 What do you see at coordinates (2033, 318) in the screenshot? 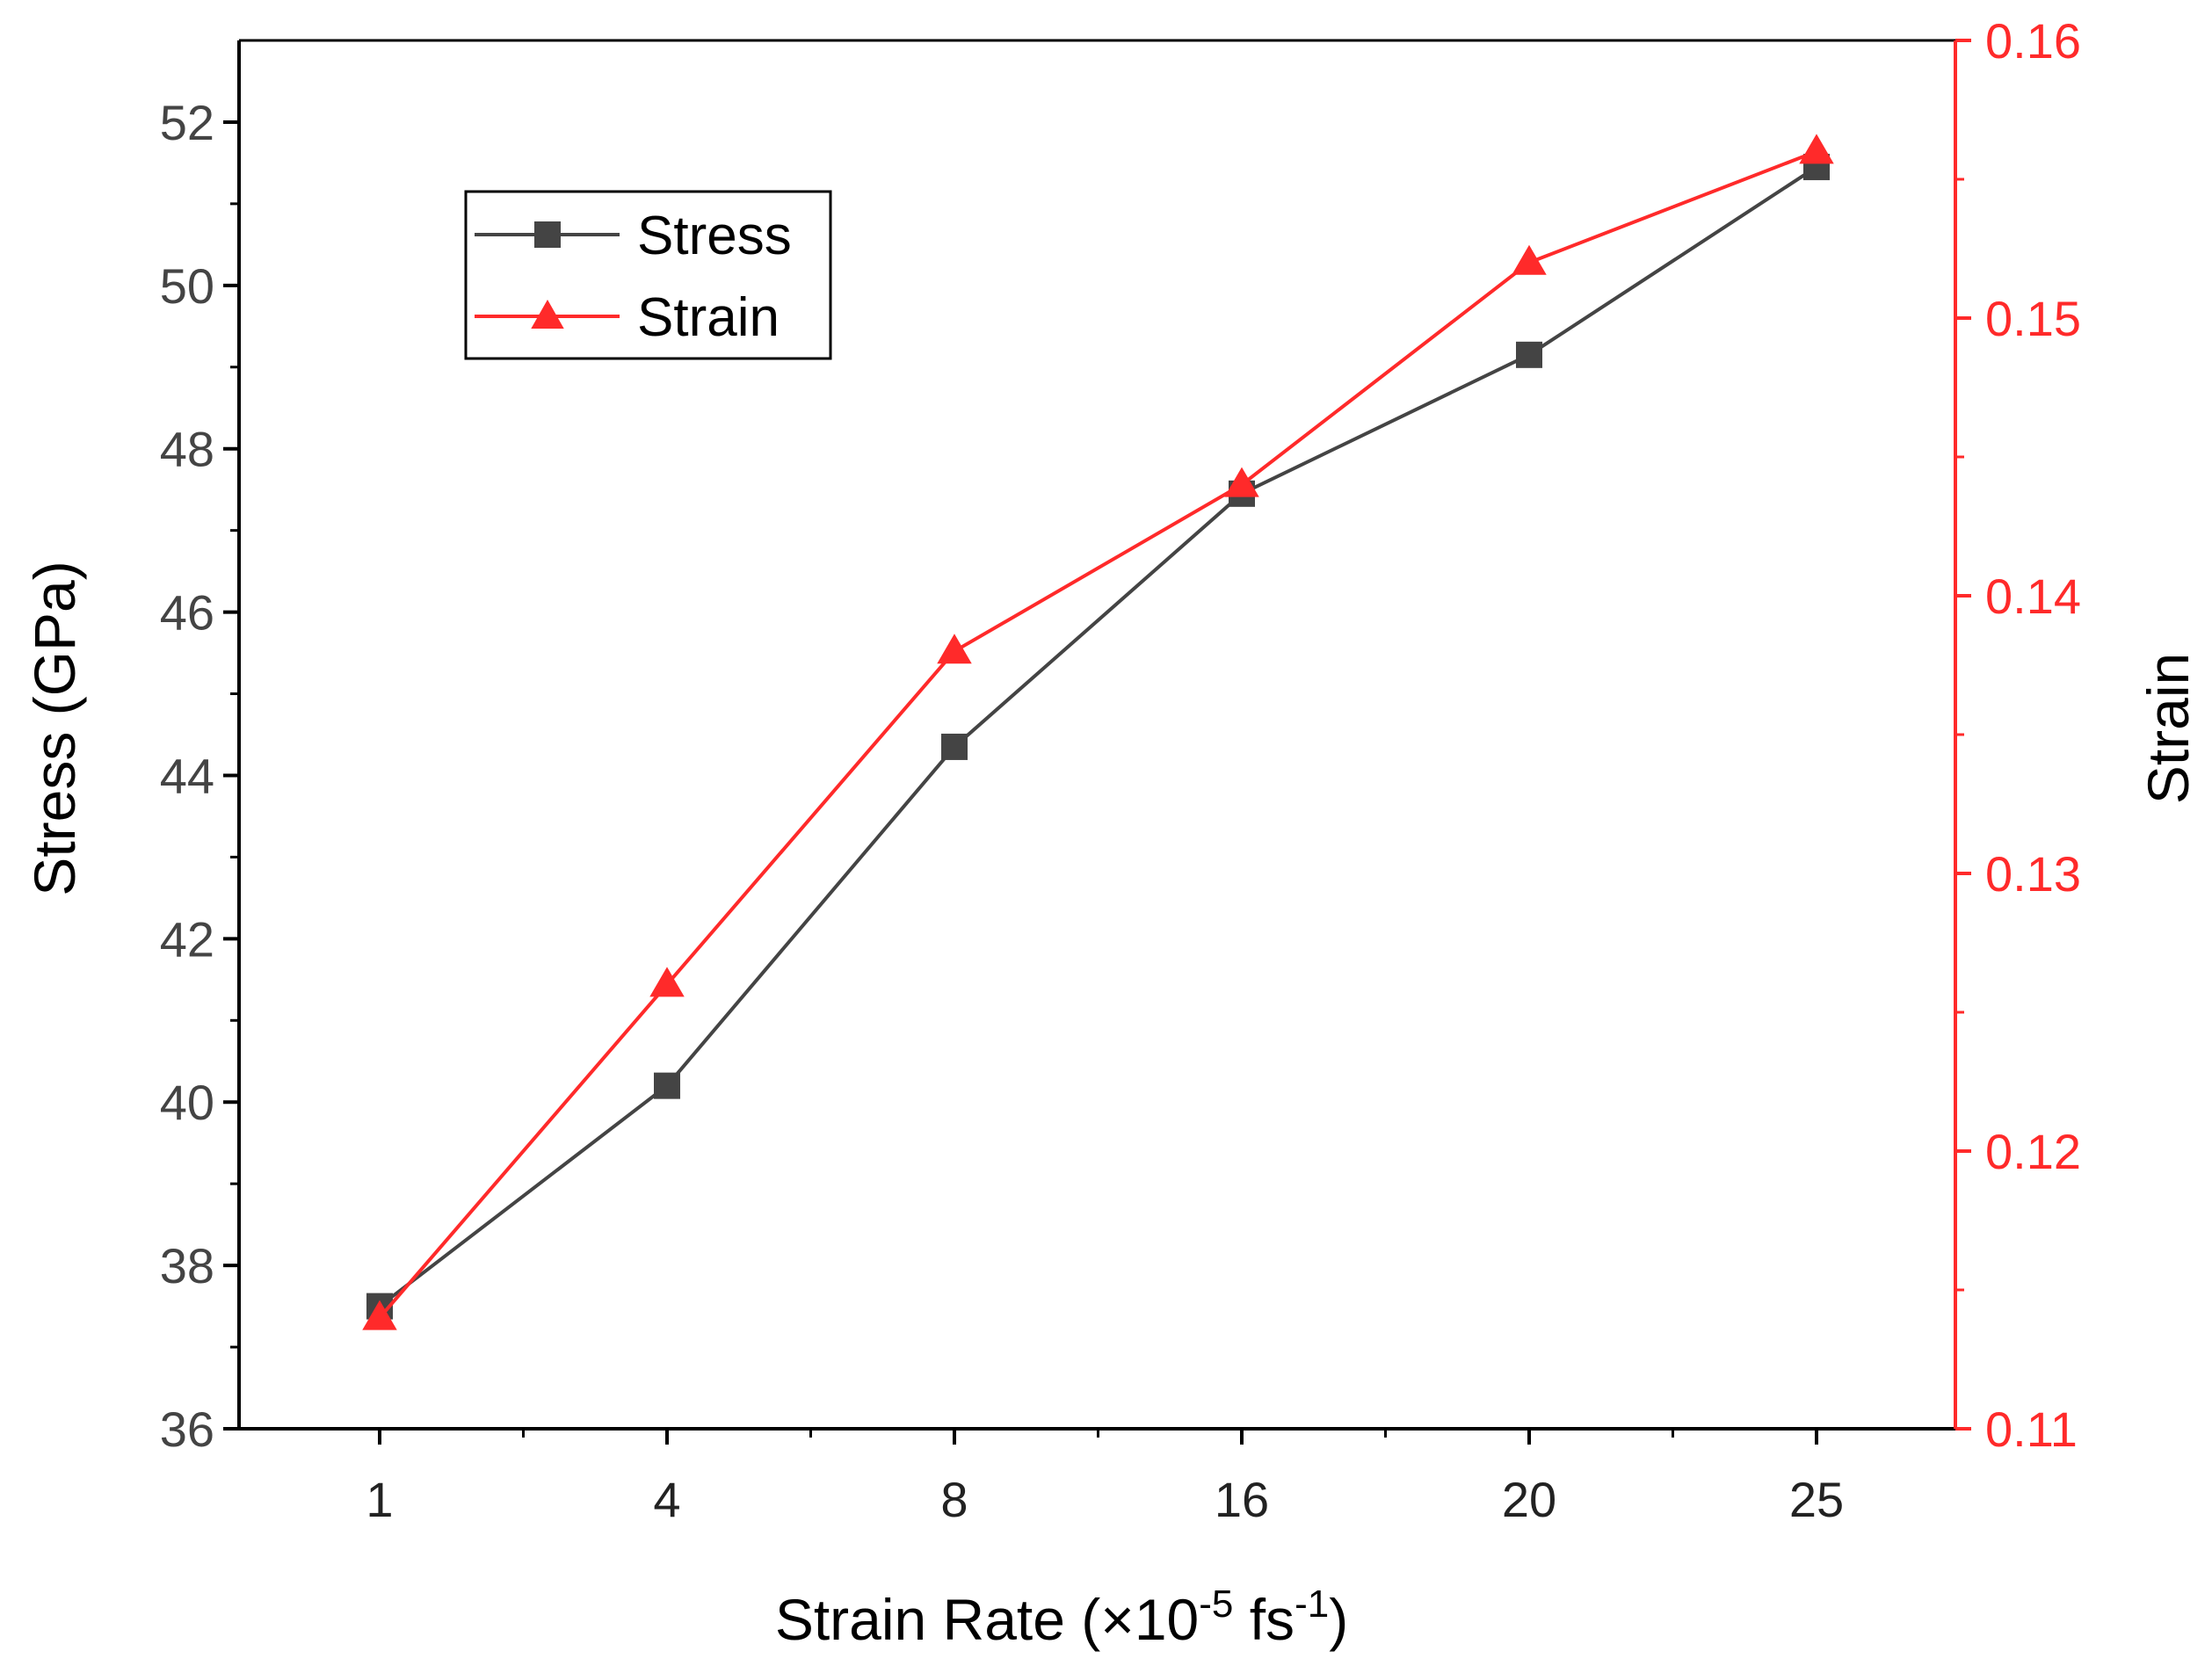
I see `right-tick-label: 0.15` at bounding box center [2033, 318].